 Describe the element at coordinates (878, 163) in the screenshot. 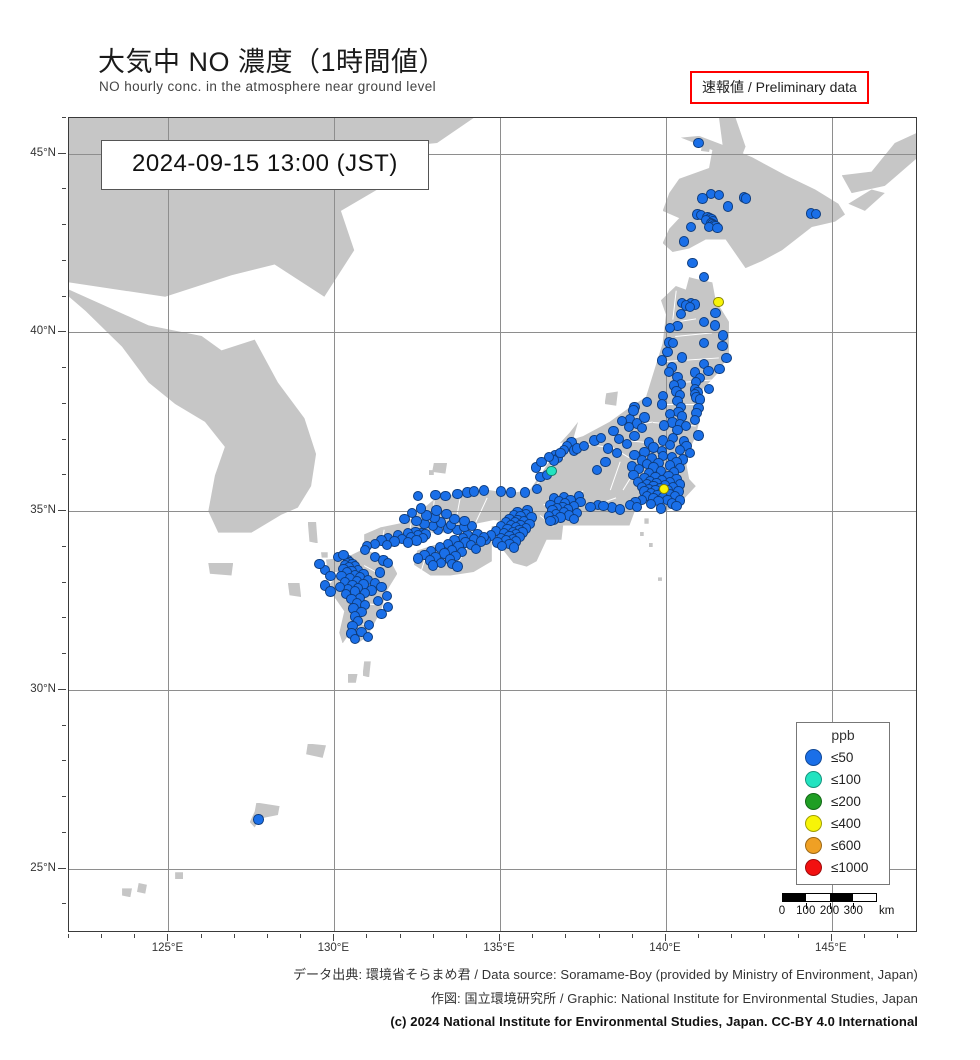

I see `landmass-kunashiri` at that location.